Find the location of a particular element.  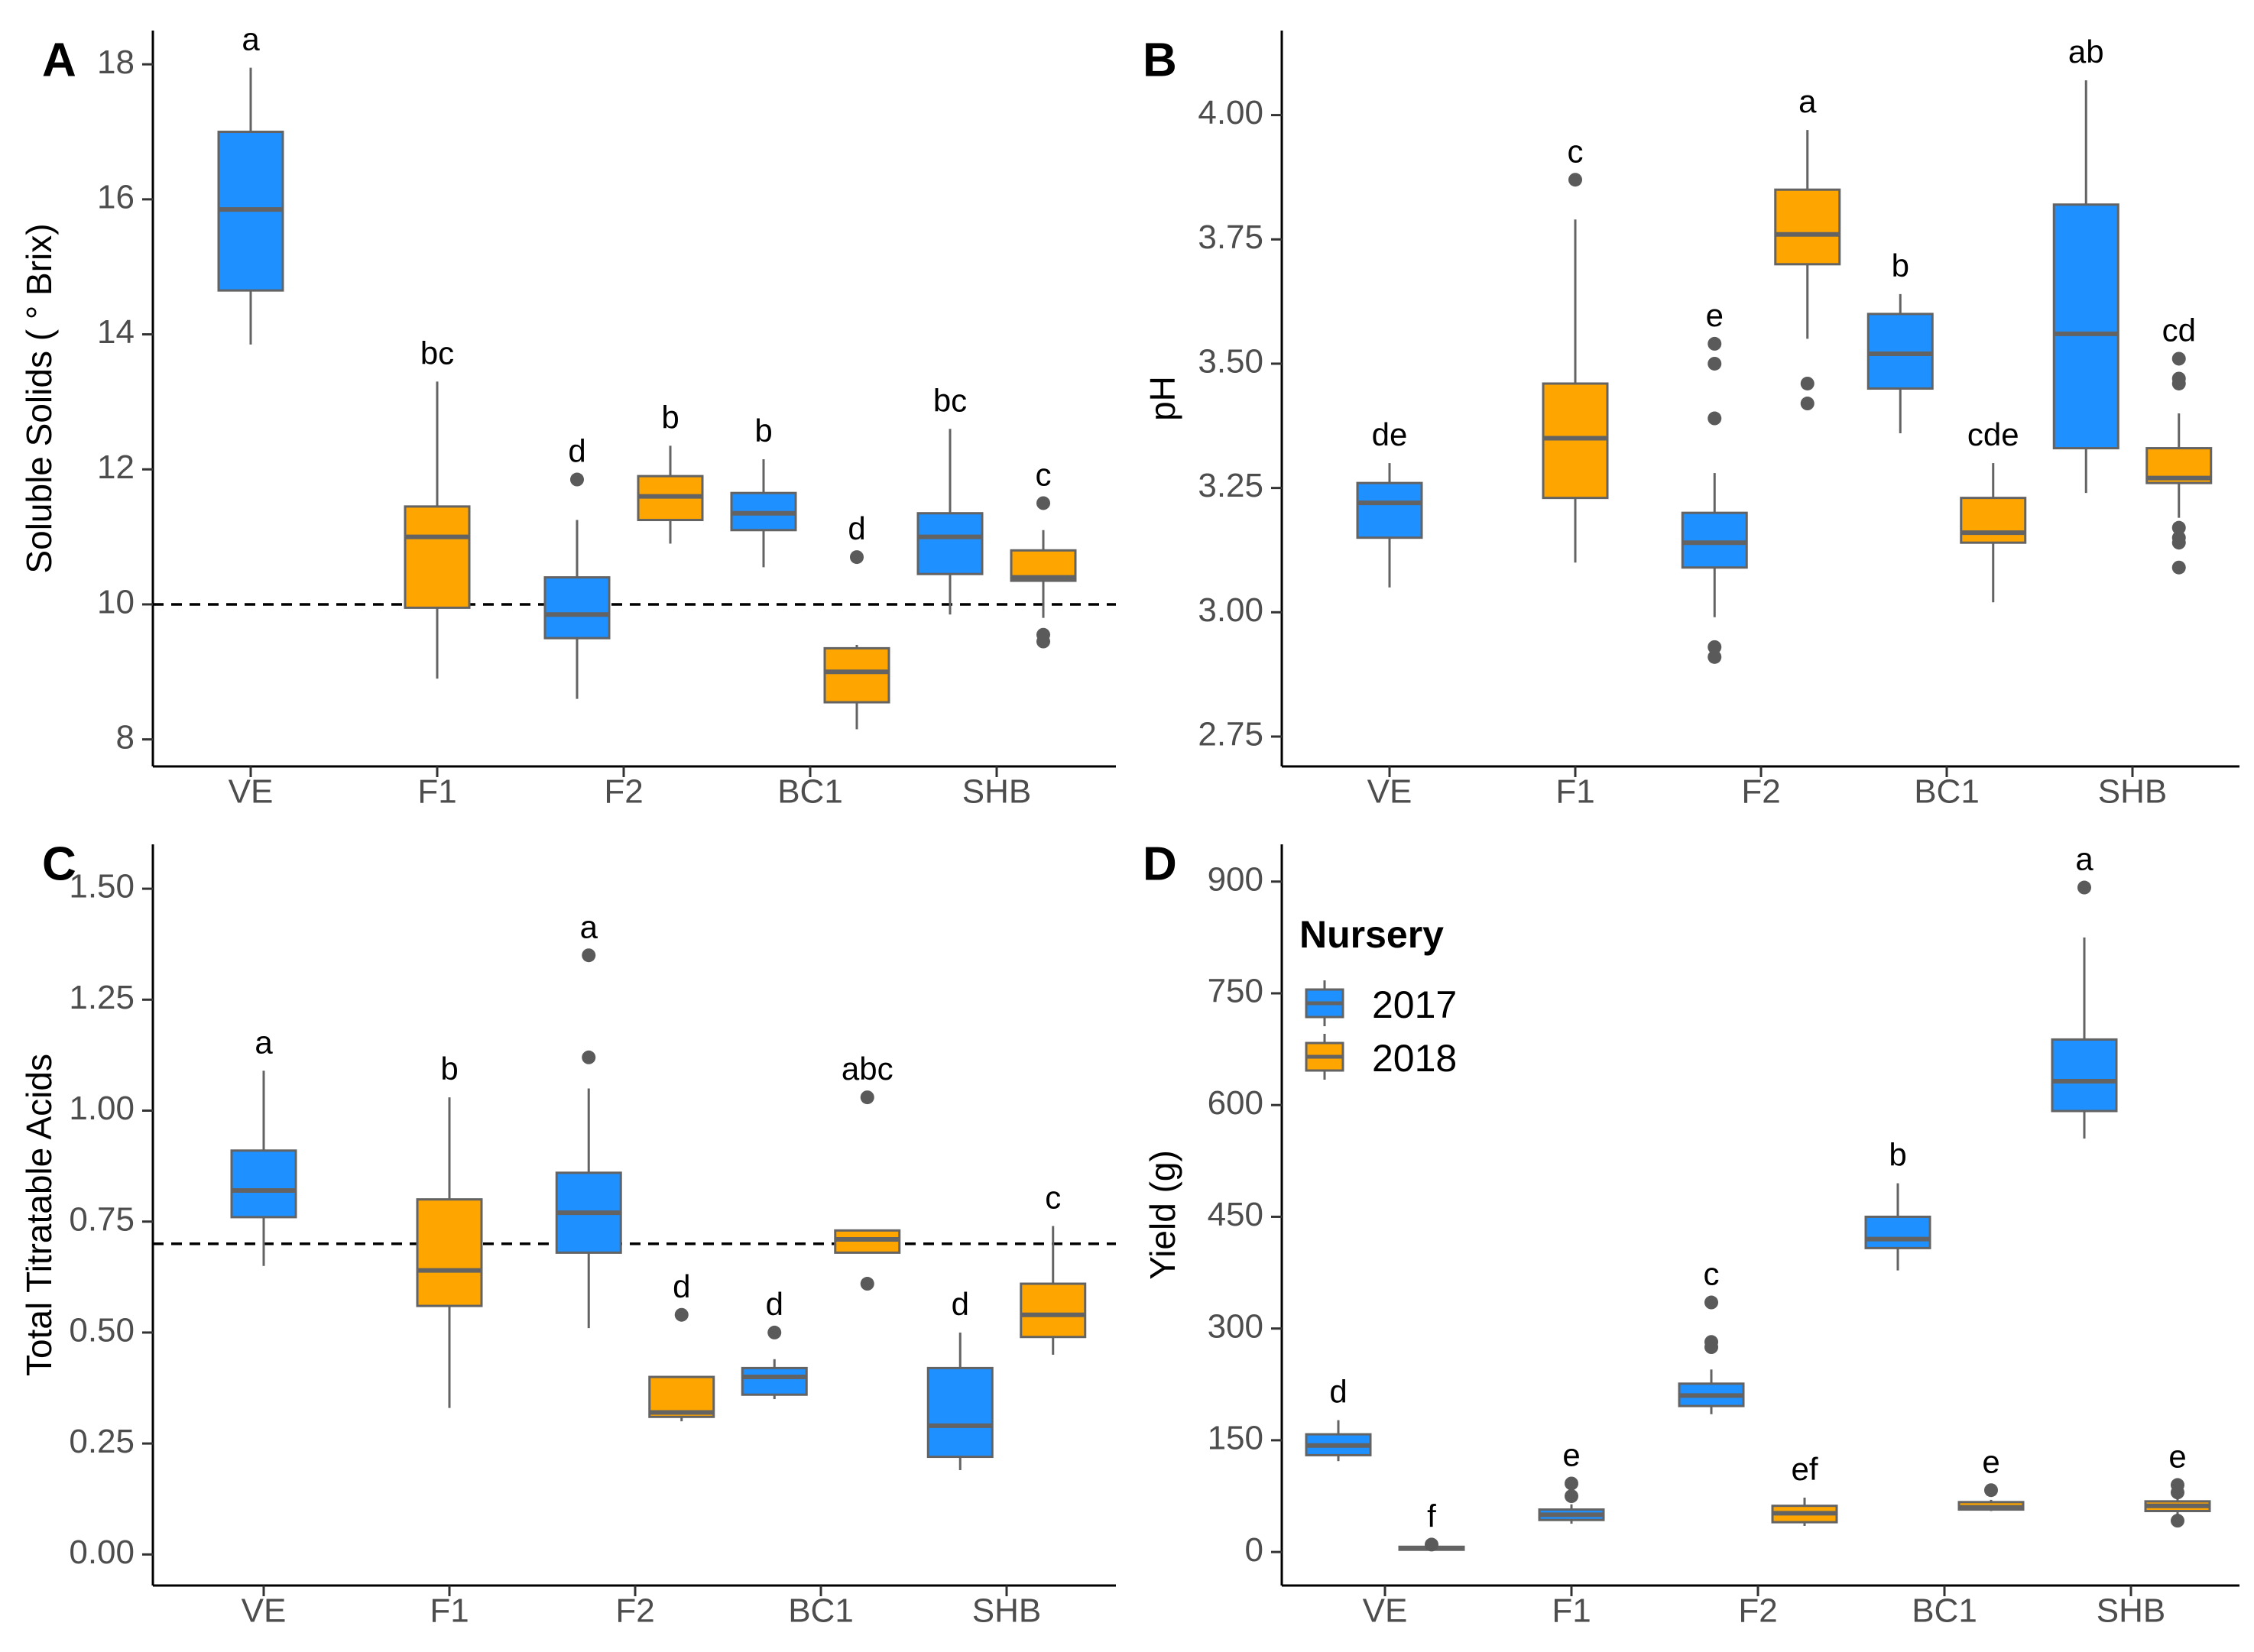

box-shb-2018: e is located at coordinates (2177, 1483).